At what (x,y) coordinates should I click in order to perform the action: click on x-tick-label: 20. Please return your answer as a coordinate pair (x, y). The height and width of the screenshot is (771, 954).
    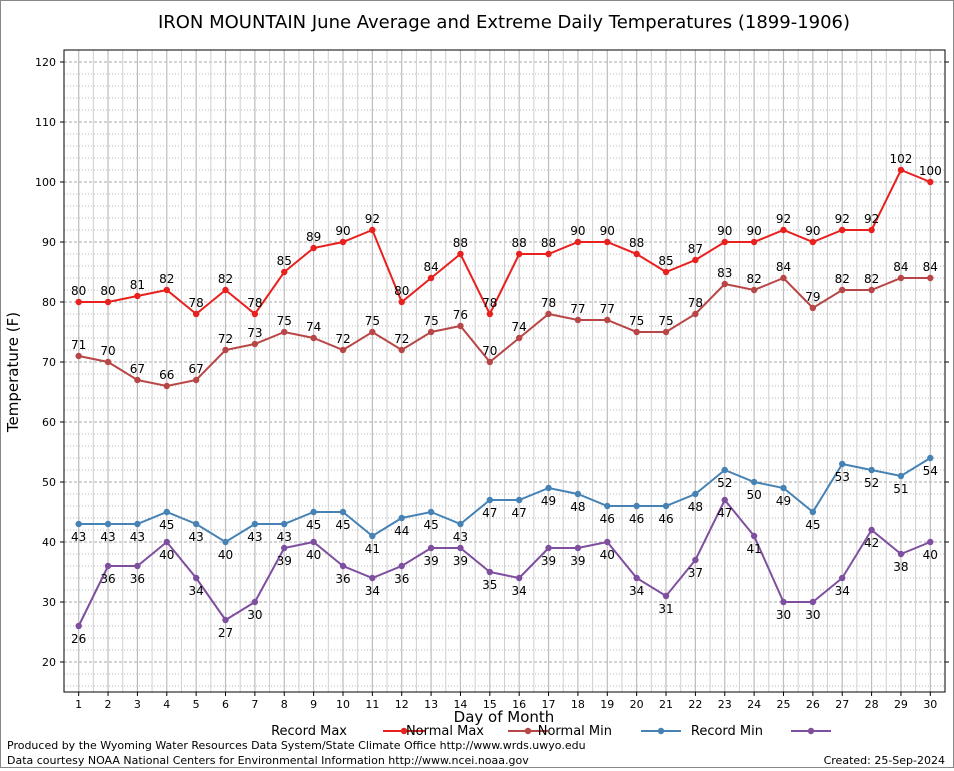
    Looking at the image, I should click on (637, 704).